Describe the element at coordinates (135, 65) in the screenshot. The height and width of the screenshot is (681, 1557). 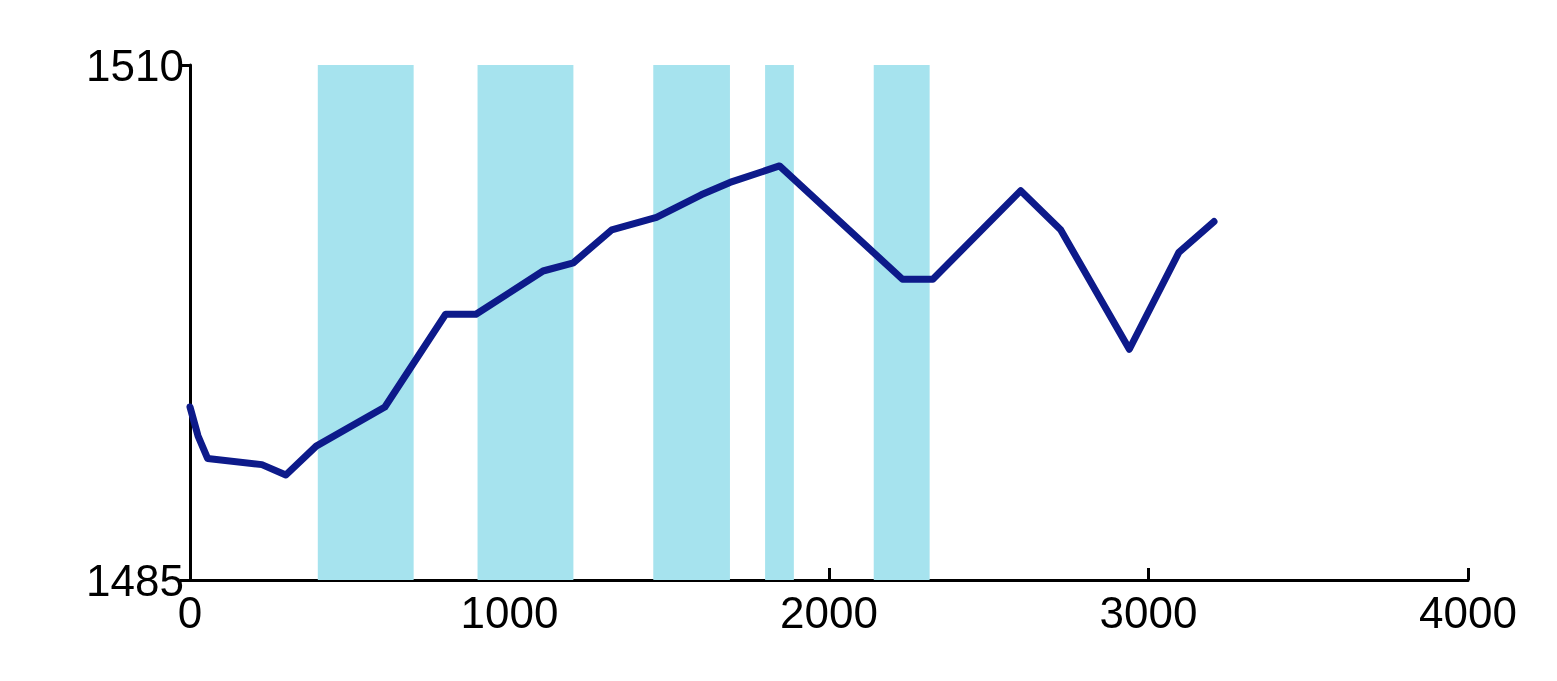
I see `y-tick-label: 1510` at that location.